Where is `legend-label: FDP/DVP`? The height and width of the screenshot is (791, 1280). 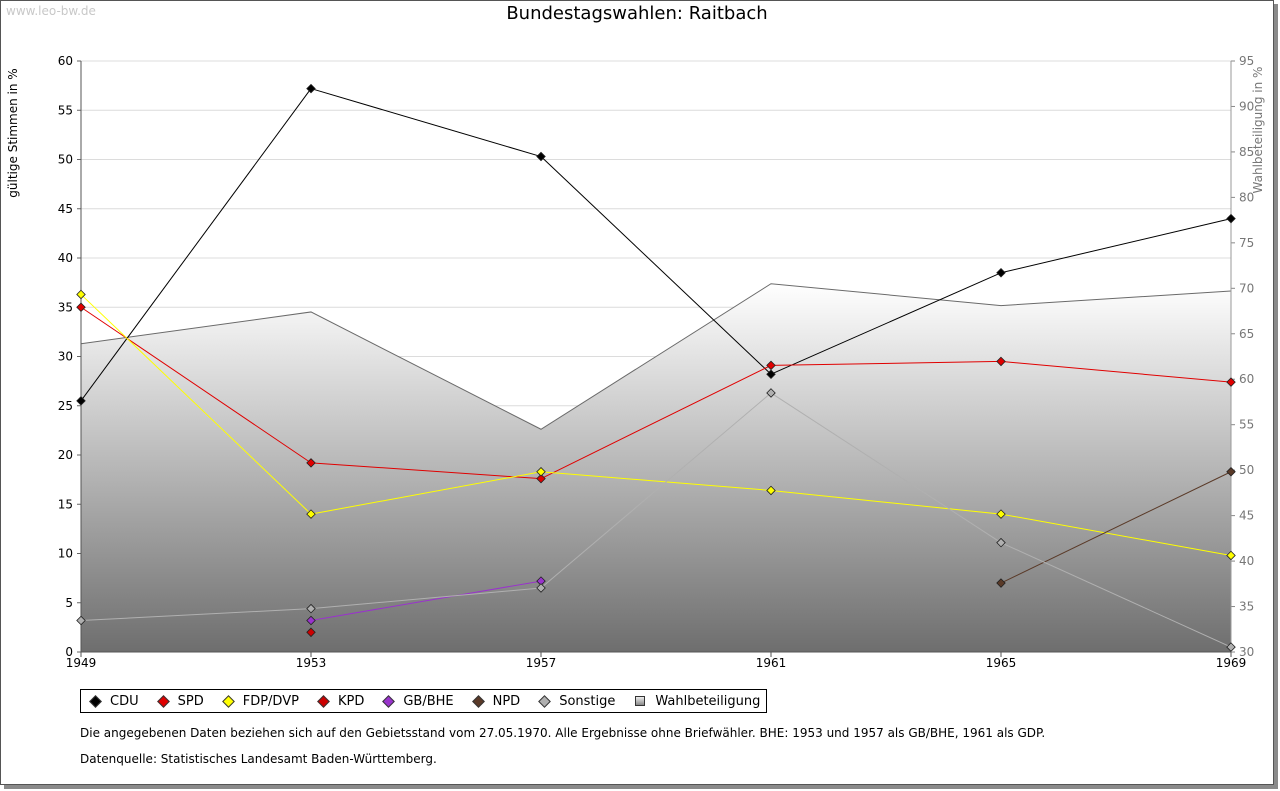
legend-label: FDP/DVP is located at coordinates (270, 701).